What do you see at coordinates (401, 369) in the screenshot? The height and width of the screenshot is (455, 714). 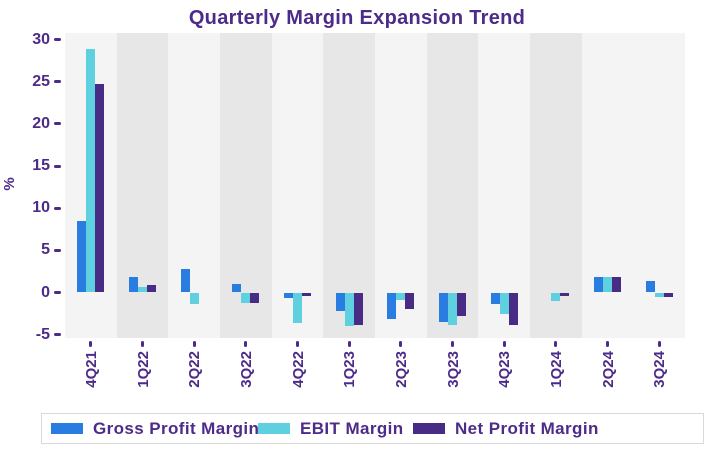 I see `x-tick-label: 2Q23` at bounding box center [401, 369].